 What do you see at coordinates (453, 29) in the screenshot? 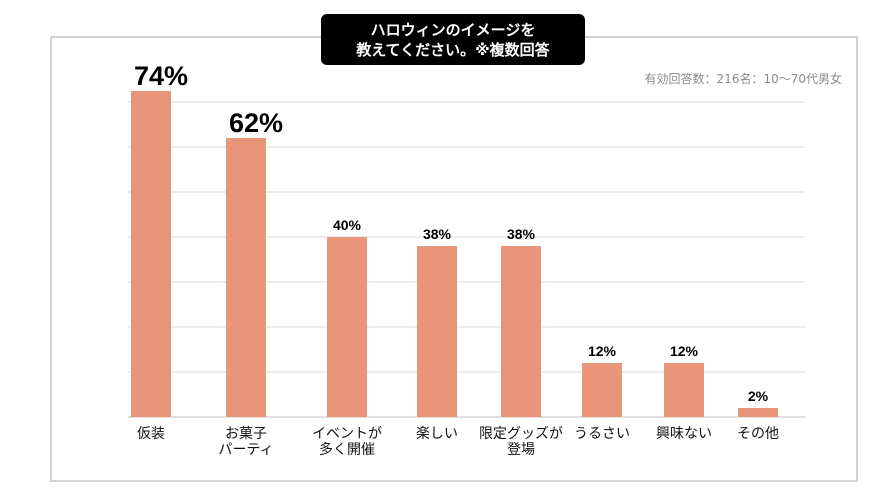
I see `chart-title-line-1: ハロウィンのイメージを` at bounding box center [453, 29].